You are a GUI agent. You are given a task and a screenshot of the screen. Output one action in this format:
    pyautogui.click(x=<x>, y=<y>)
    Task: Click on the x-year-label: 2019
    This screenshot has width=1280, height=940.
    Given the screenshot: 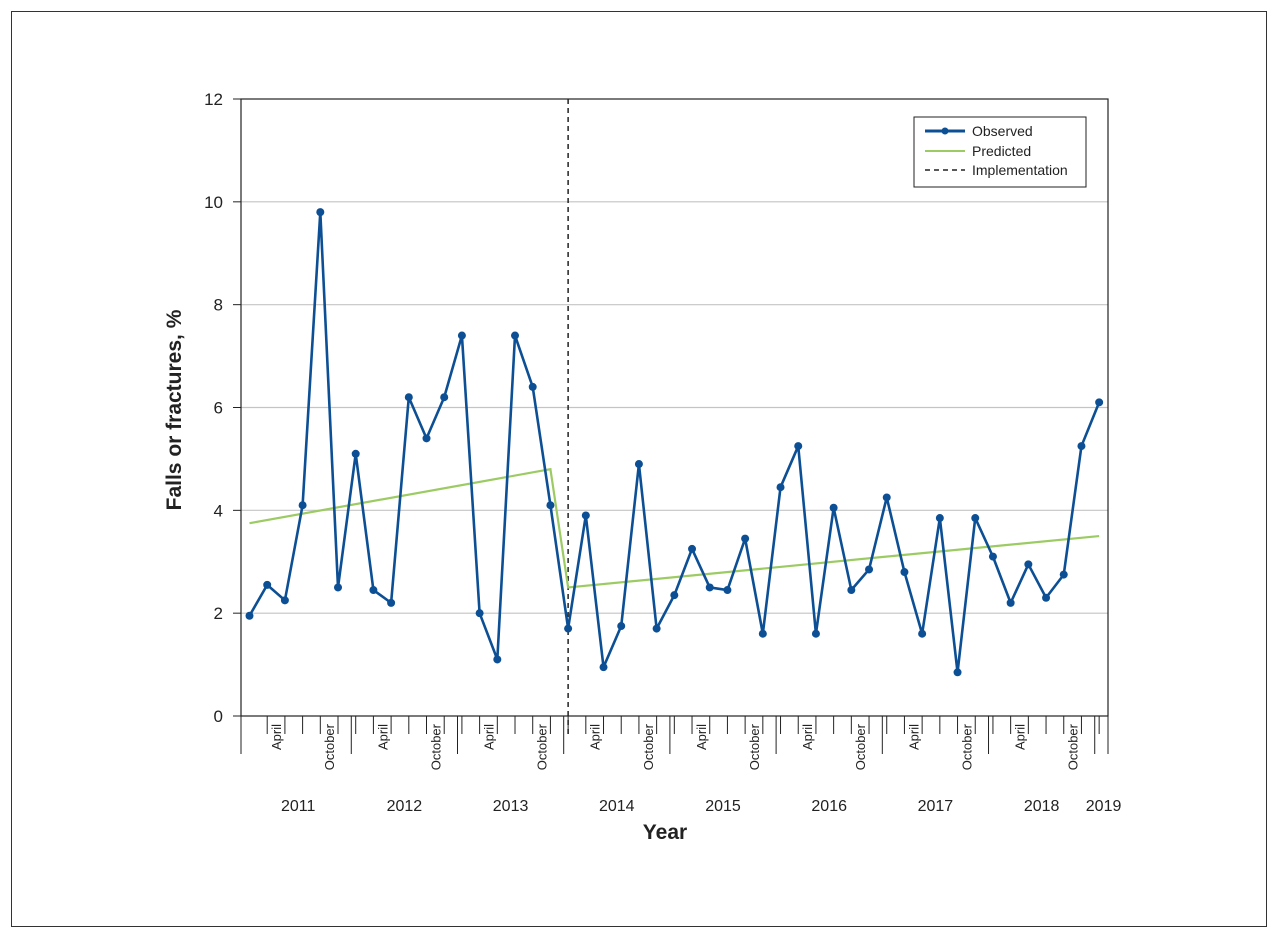 What is the action you would take?
    pyautogui.click(x=1104, y=806)
    